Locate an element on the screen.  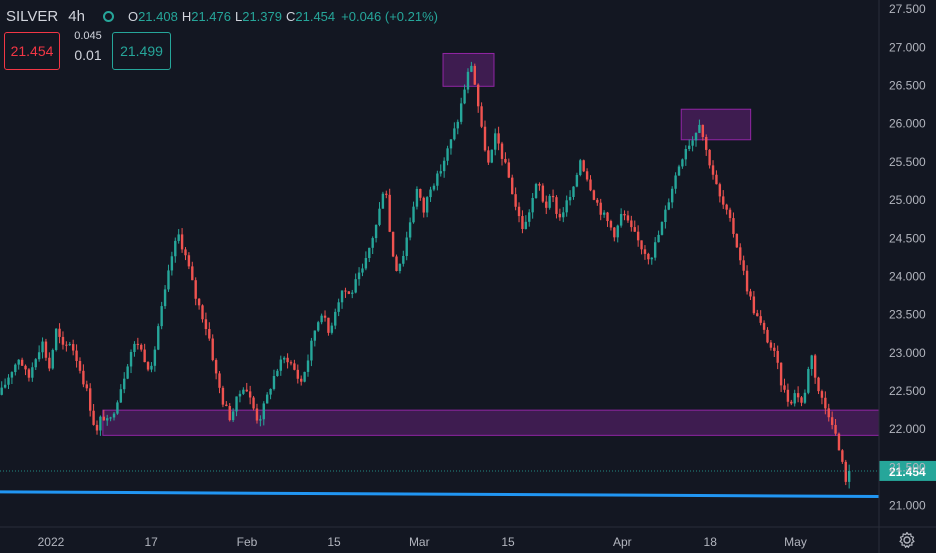
price-tick-label: 25.000 is located at coordinates (907, 200).